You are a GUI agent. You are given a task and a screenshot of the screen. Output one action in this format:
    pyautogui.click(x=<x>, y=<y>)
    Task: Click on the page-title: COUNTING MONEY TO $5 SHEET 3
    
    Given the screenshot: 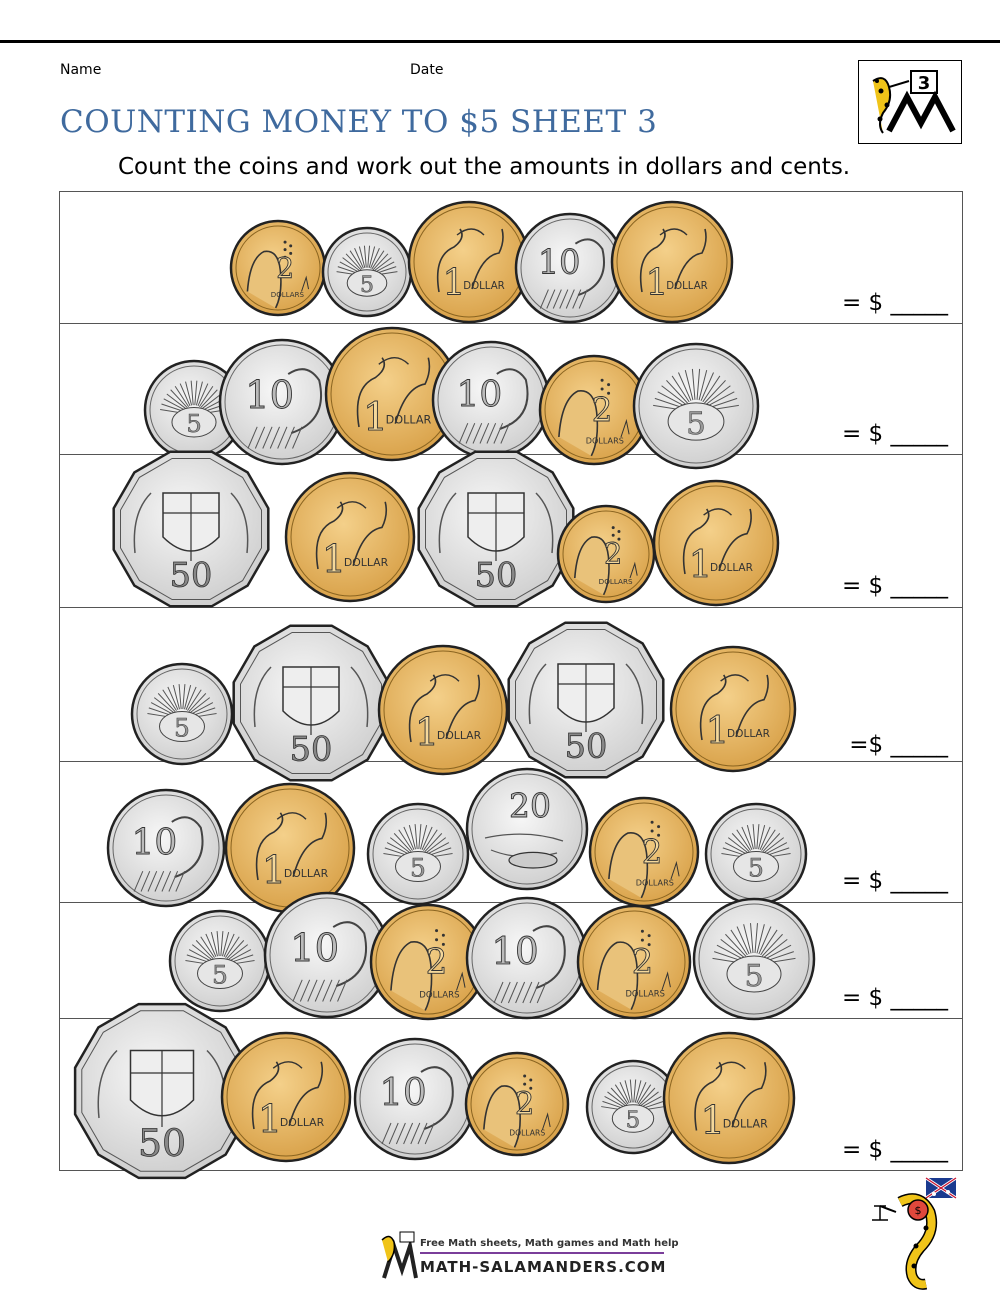 What is the action you would take?
    pyautogui.click(x=359, y=122)
    